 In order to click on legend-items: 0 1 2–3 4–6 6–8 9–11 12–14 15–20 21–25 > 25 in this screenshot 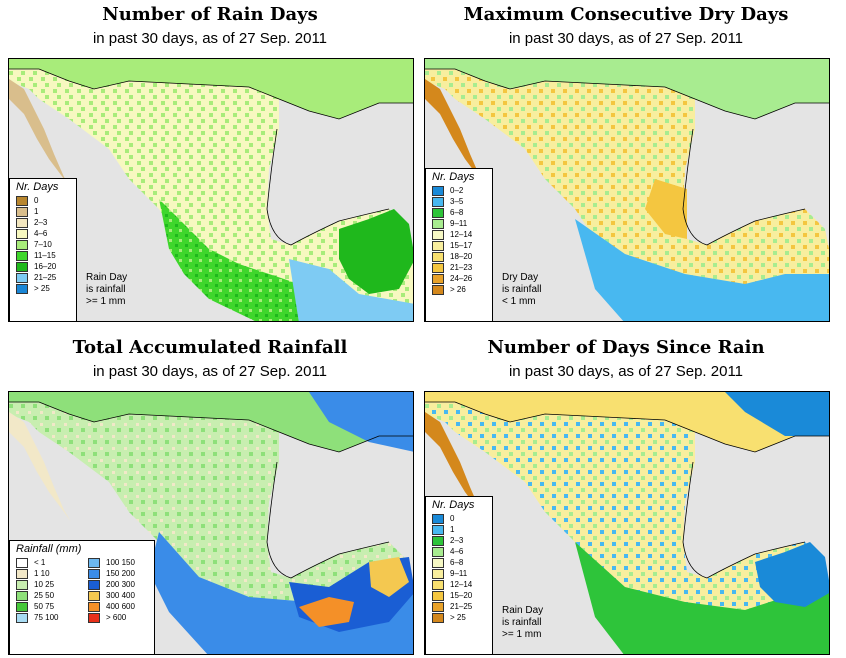, I will do `click(459, 568)`.